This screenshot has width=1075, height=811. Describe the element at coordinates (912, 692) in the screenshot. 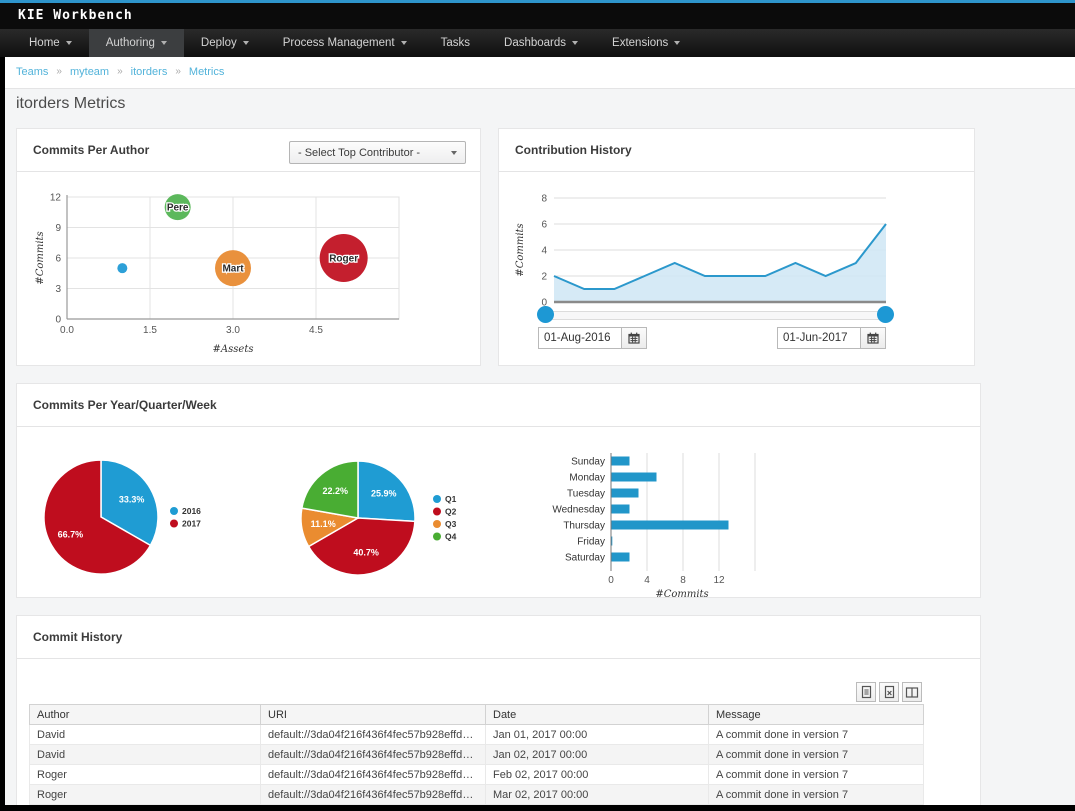

I see `show-columns-icon` at that location.